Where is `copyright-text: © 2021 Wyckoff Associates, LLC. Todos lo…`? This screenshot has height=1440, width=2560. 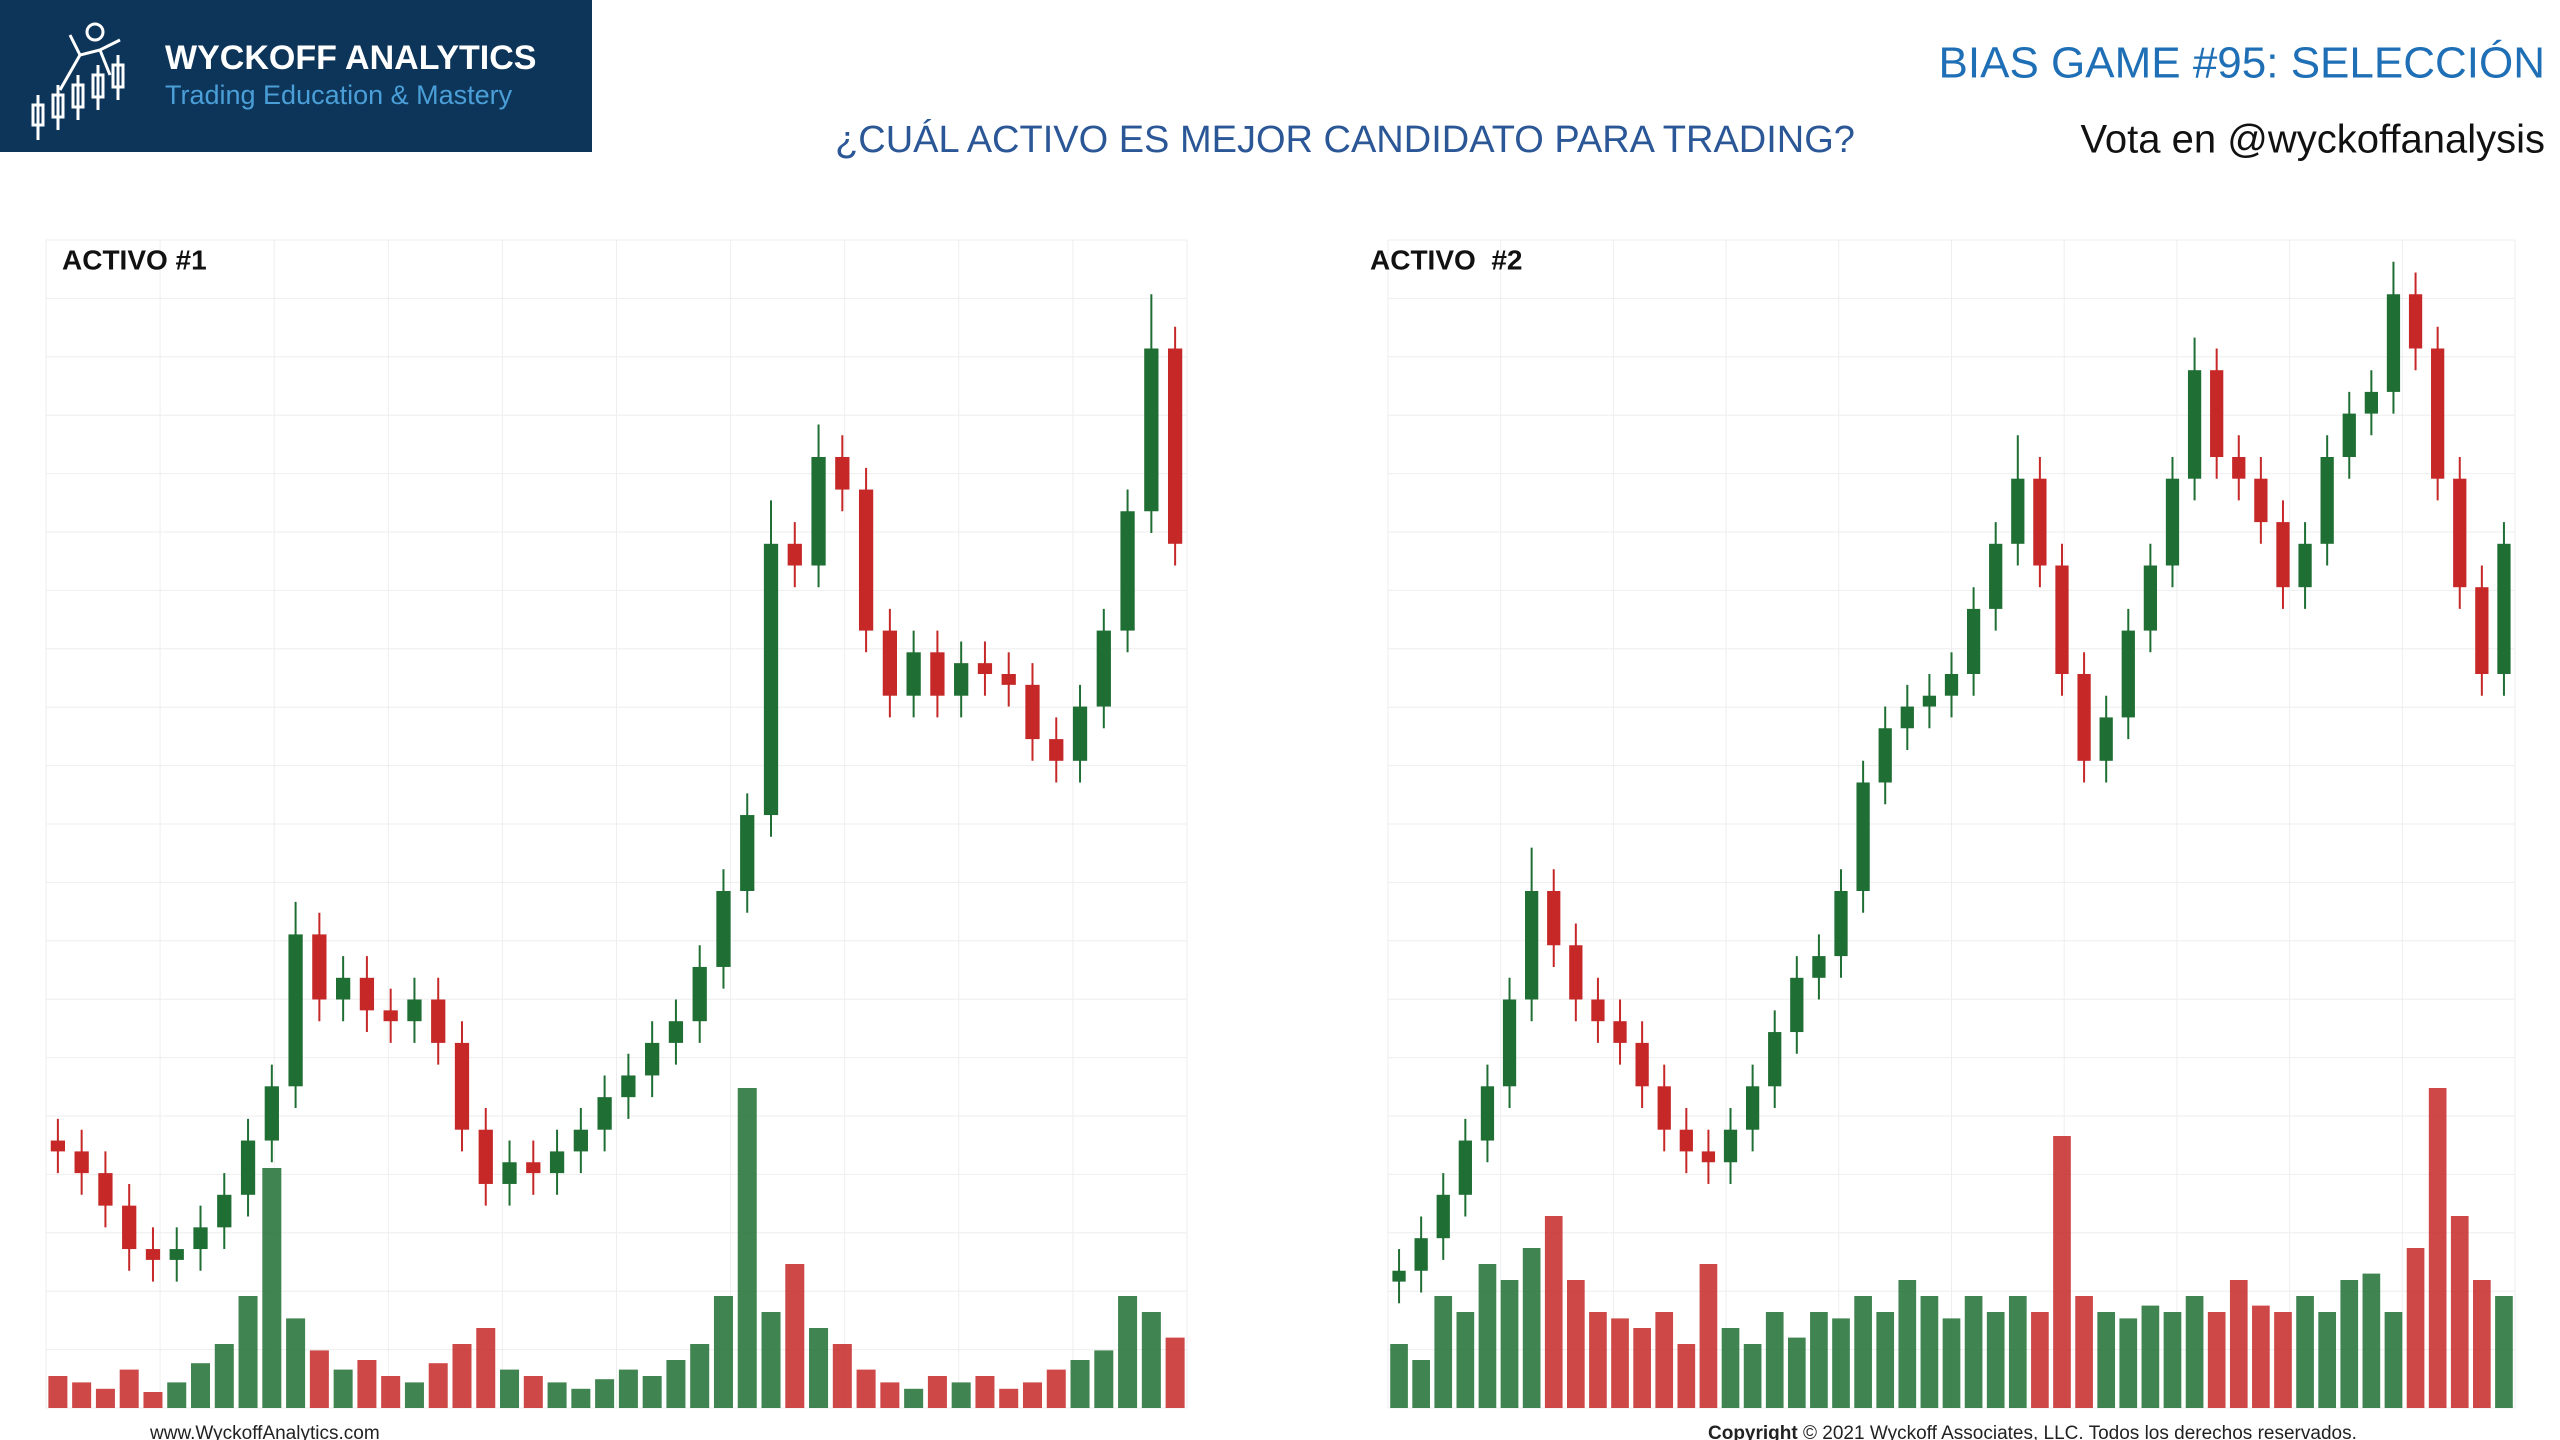 copyright-text: © 2021 Wyckoff Associates, LLC. Todos lo… is located at coordinates (2080, 1431).